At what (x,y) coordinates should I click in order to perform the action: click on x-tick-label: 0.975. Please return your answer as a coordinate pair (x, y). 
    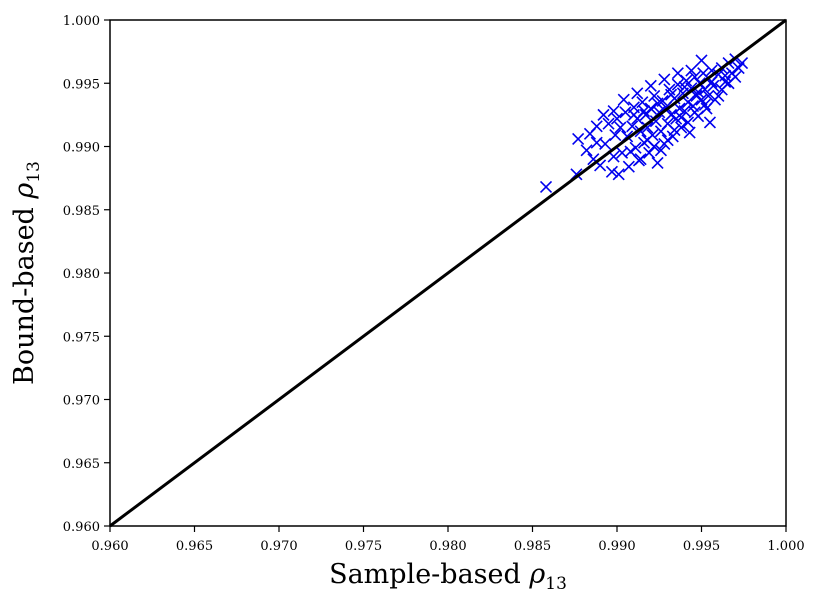
    Looking at the image, I should click on (363, 546).